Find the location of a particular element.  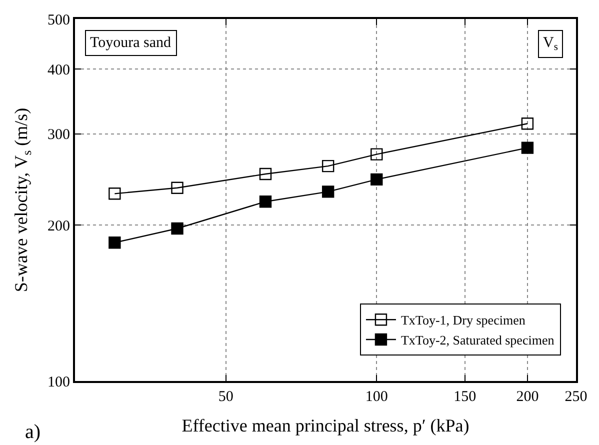

text: a) is located at coordinates (33, 432).